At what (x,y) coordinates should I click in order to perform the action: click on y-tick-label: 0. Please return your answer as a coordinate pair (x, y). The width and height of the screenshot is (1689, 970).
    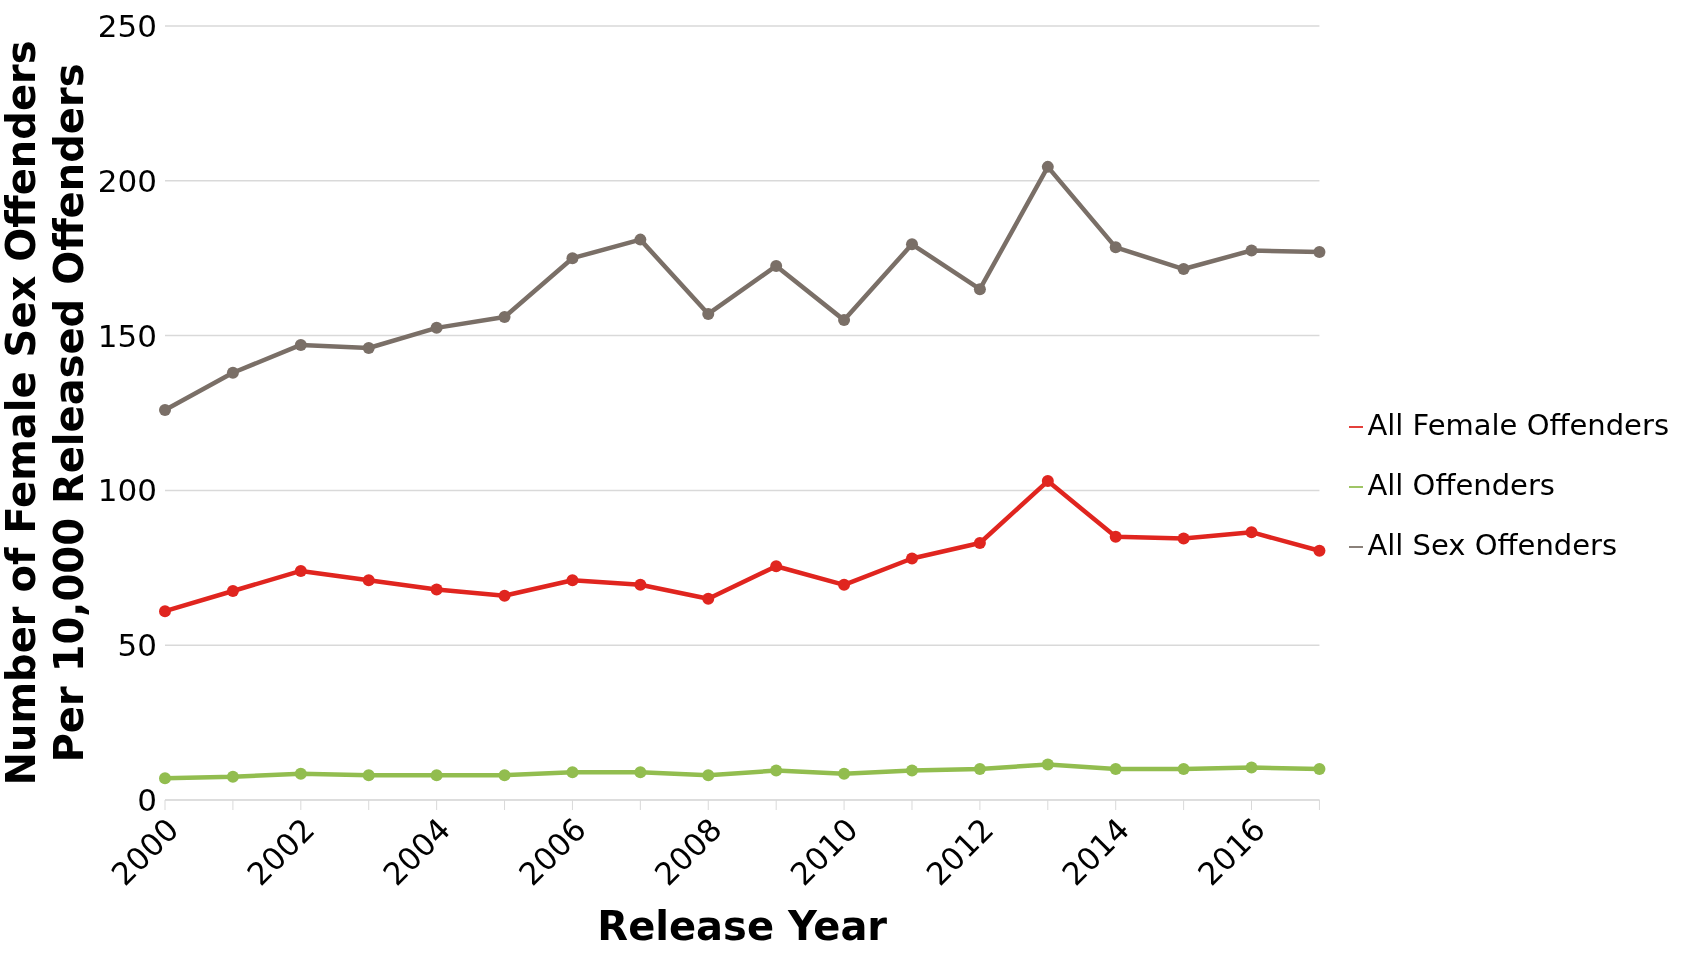
    Looking at the image, I should click on (147, 800).